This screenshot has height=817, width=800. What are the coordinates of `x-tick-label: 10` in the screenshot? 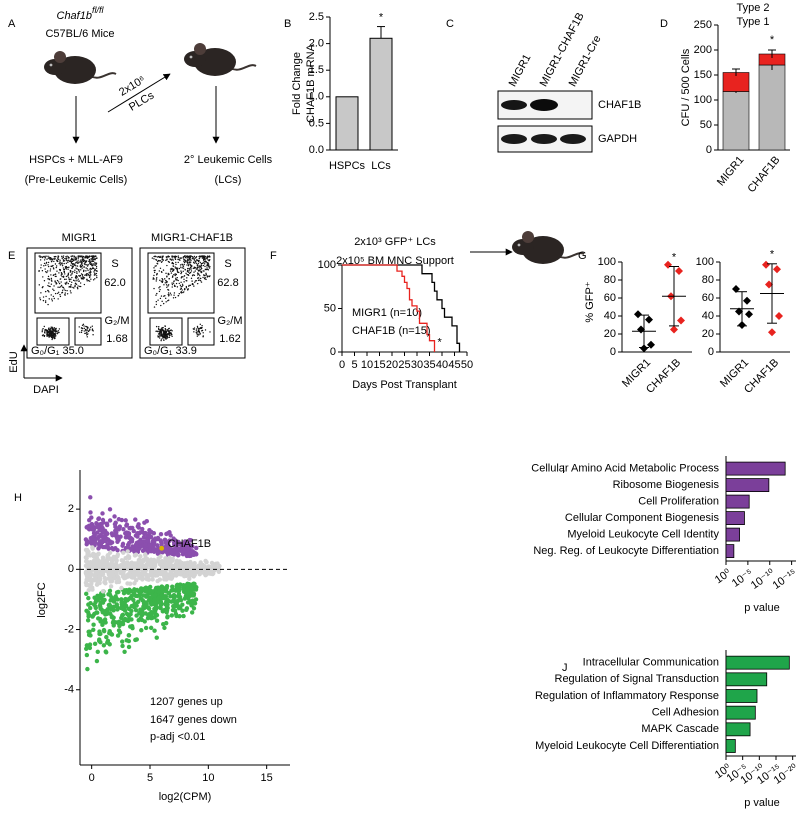 It's located at (208, 778).